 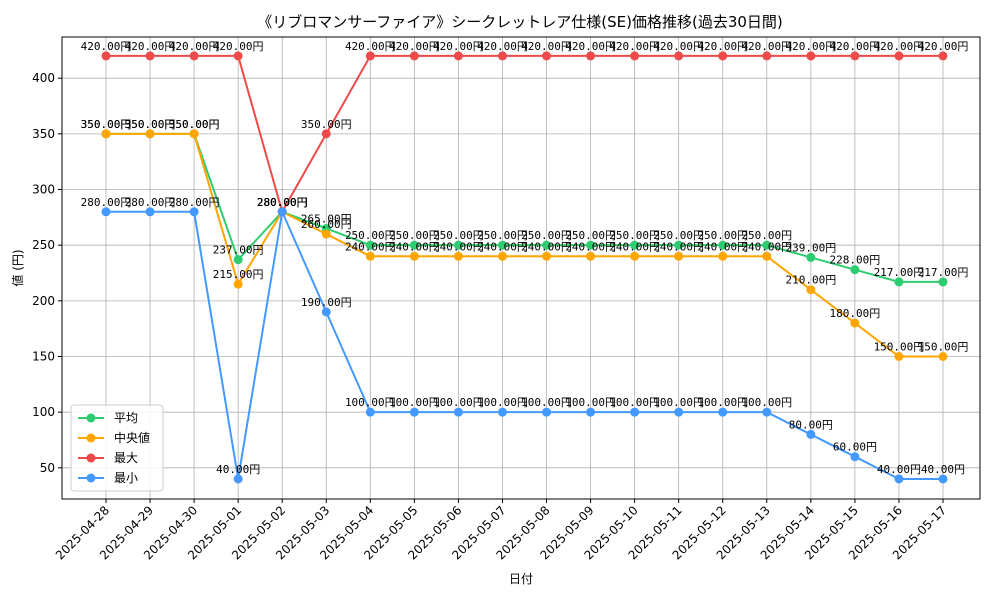 I want to click on legend-label: 最小, so click(x=126, y=478).